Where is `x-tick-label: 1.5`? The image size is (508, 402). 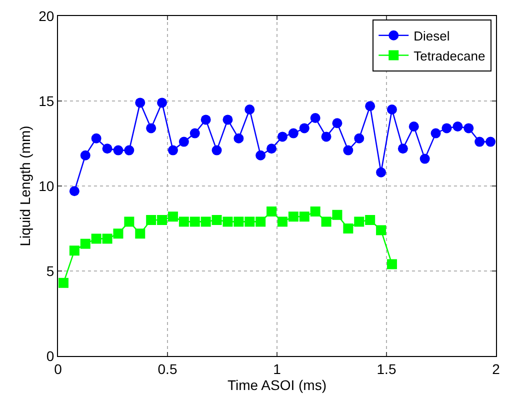
x-tick-label: 1.5 is located at coordinates (386, 368).